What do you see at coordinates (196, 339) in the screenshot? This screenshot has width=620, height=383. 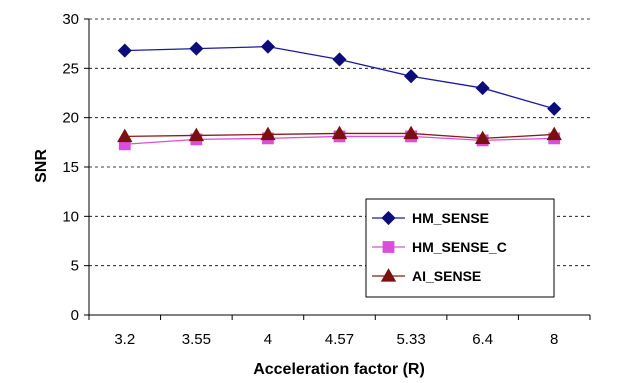 I see `x-tick-label: 3.55` at bounding box center [196, 339].